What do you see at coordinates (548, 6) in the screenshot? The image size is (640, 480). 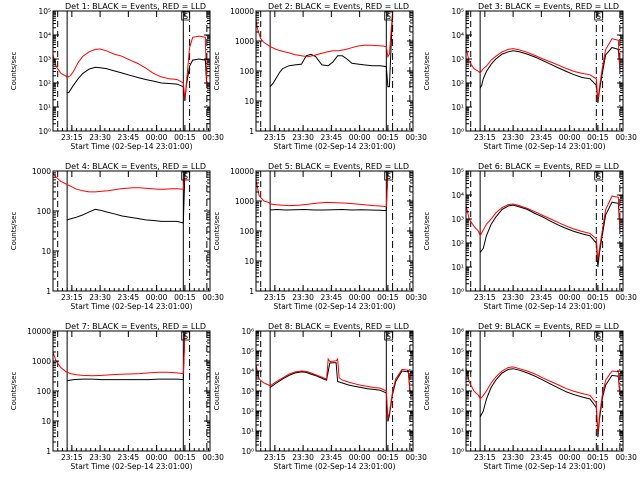 I see `panel-title: Det 3: BLACK = Events, RED = LLD` at bounding box center [548, 6].